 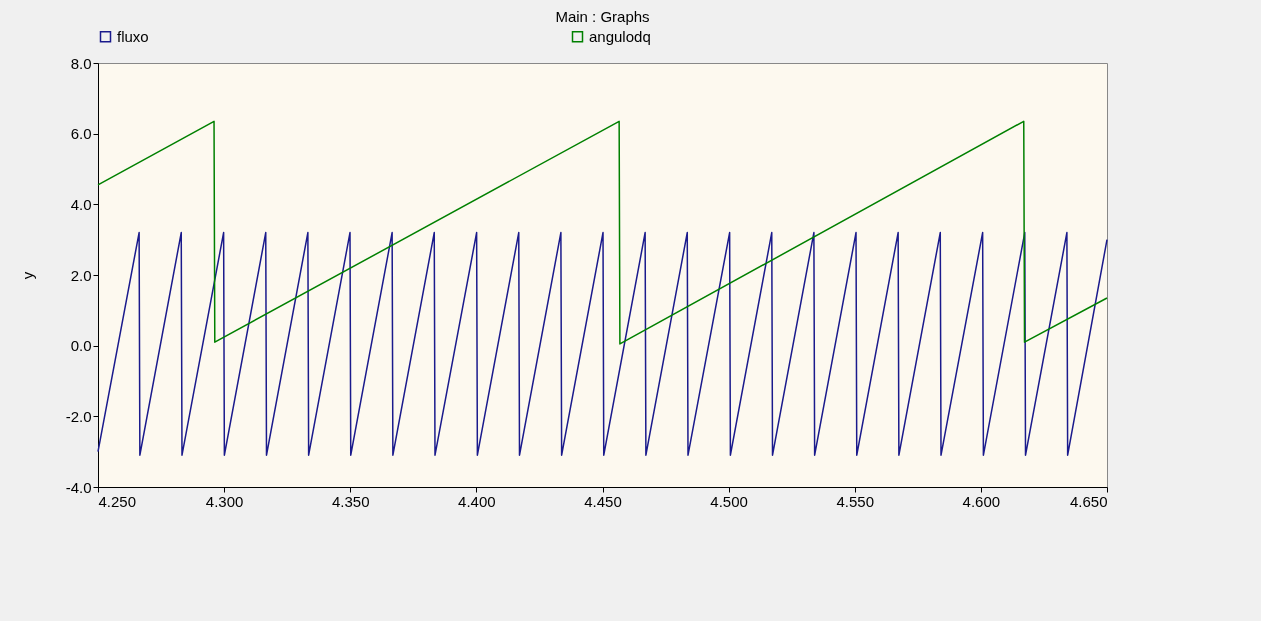 What do you see at coordinates (81, 63) in the screenshot?
I see `y-tick-label: 8.0` at bounding box center [81, 63].